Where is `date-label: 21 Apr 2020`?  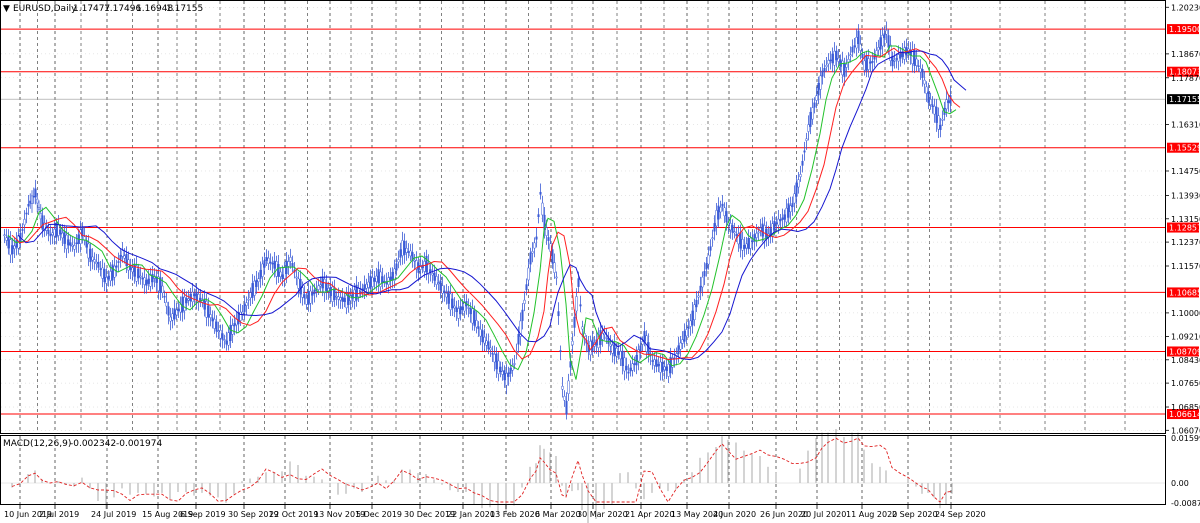
date-label: 21 Apr 2020 is located at coordinates (649, 514).